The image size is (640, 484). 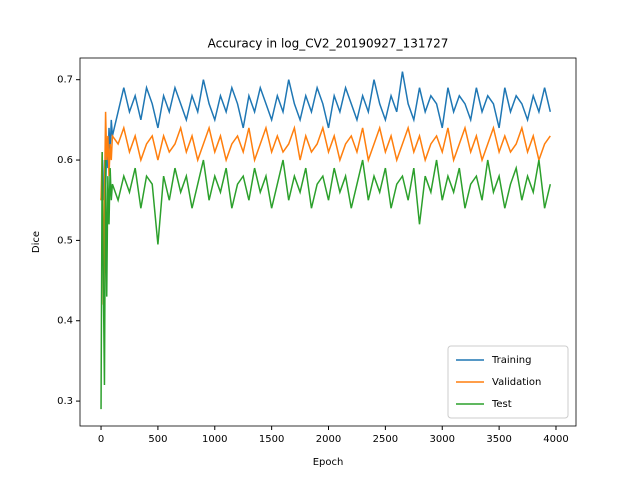 I want to click on y-tick-label: 0.7, so click(x=65, y=80).